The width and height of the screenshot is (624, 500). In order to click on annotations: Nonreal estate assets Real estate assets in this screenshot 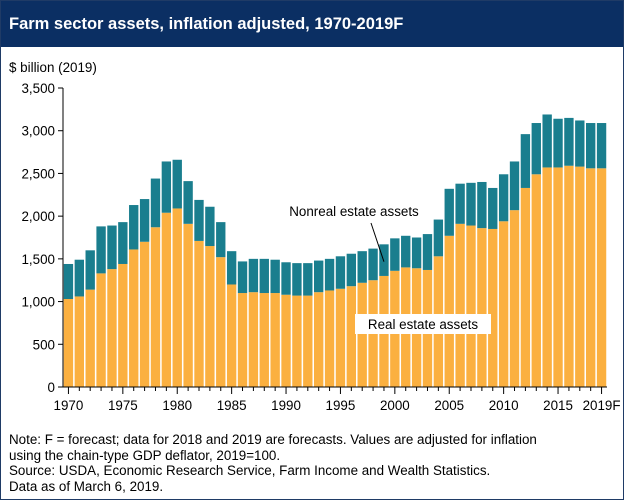, I will do `click(390, 269)`.